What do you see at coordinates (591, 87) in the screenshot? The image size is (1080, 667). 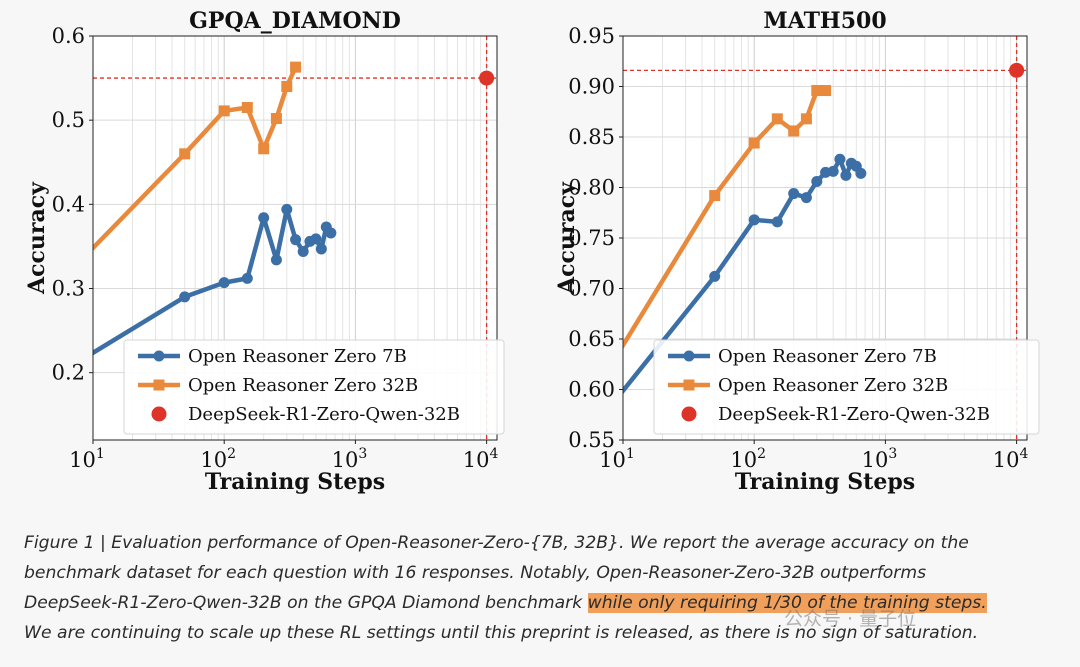 I see `y-tick-label: 0.90` at bounding box center [591, 87].